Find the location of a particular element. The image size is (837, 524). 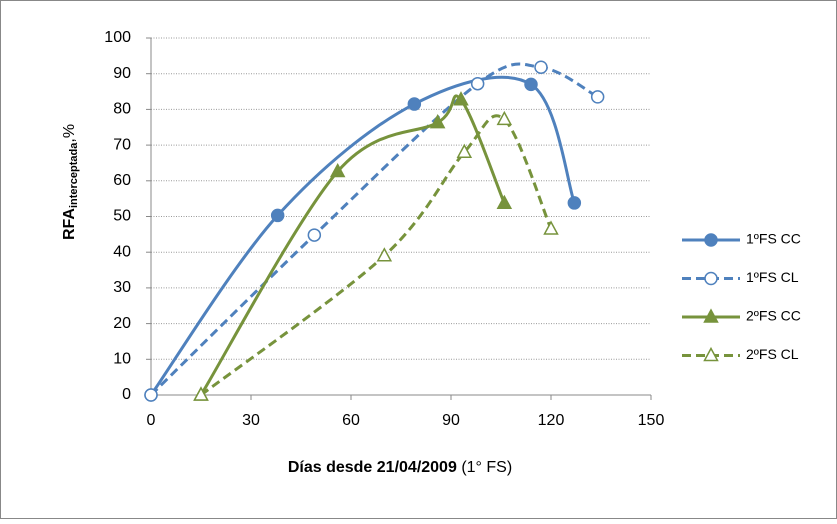

x-label-normal: (1° FS) is located at coordinates (486, 467).